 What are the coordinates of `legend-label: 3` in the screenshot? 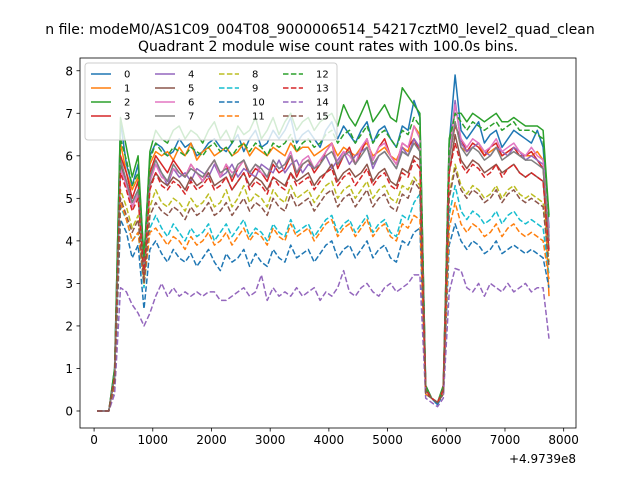 It's located at (127, 117).